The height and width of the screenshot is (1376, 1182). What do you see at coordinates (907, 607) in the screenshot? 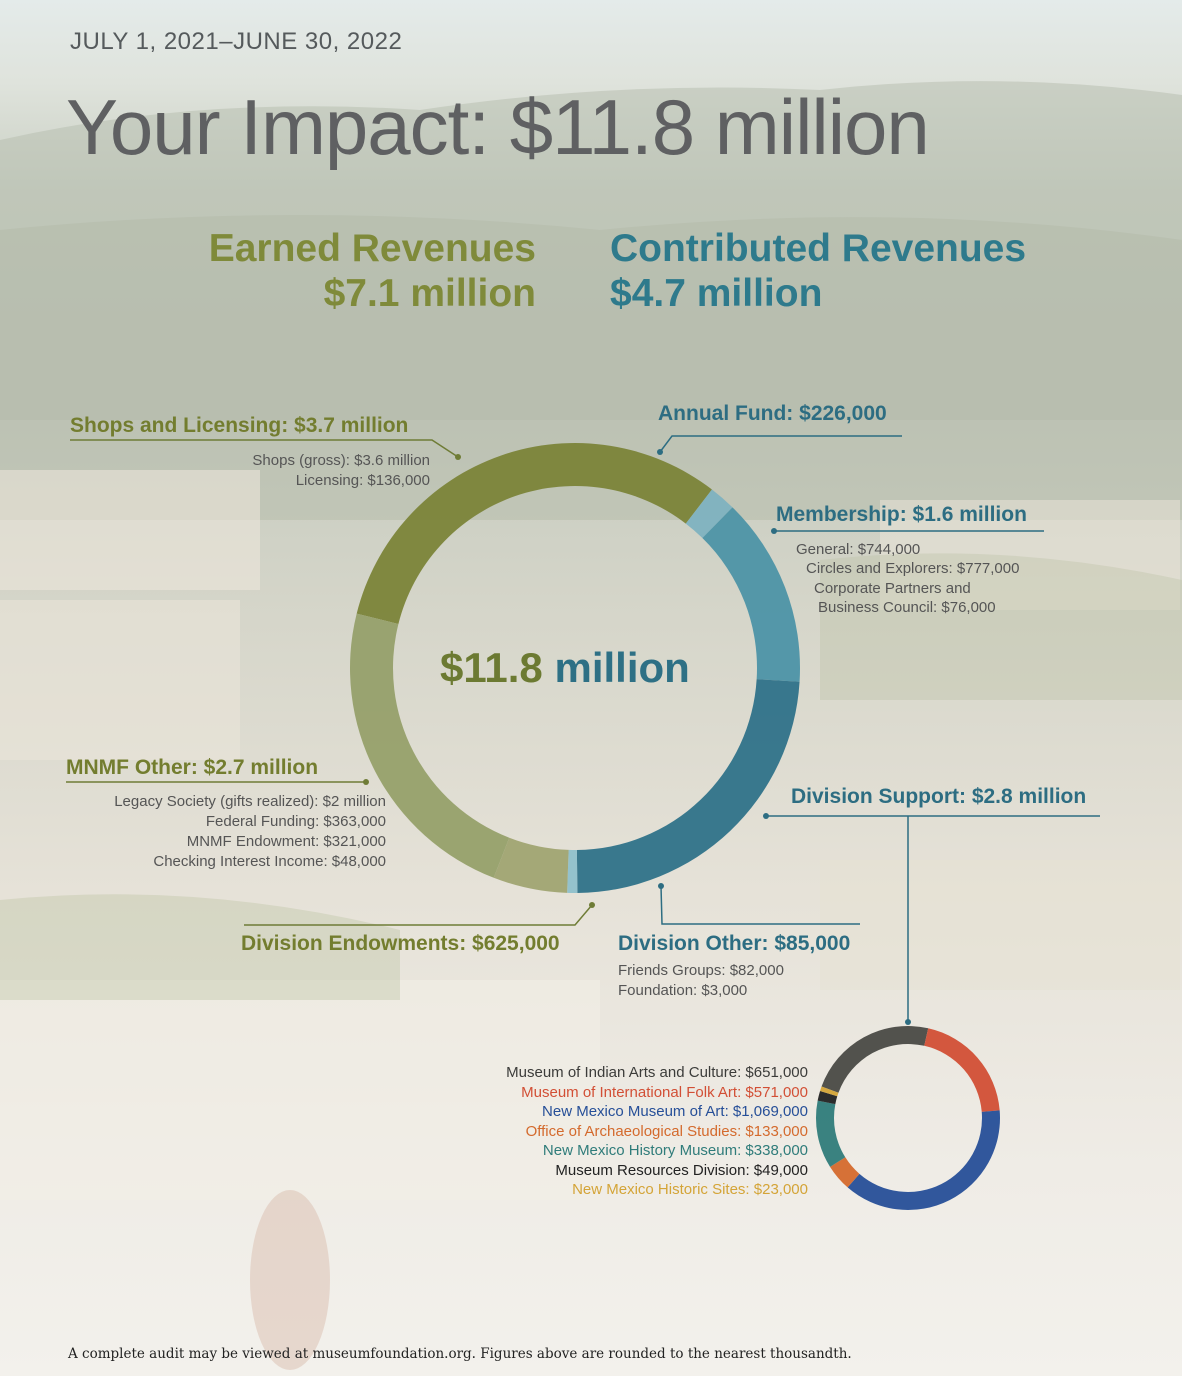
I see `detail-membership-business: Business Council: $76,000` at bounding box center [907, 607].